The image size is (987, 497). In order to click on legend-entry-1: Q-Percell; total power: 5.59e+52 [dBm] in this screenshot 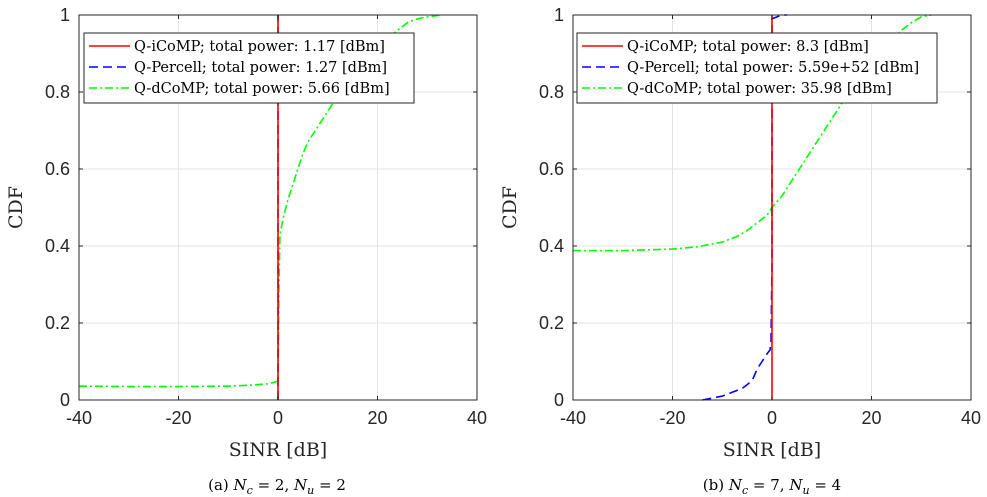, I will do `click(773, 68)`.